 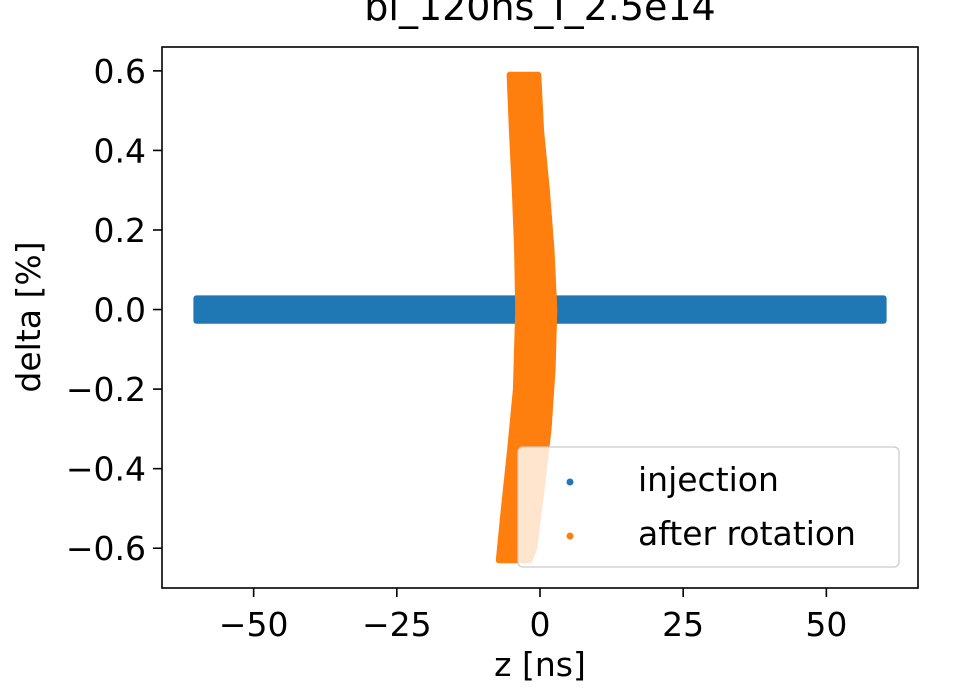 I want to click on legend-marker-after-rotation, so click(x=570, y=536).